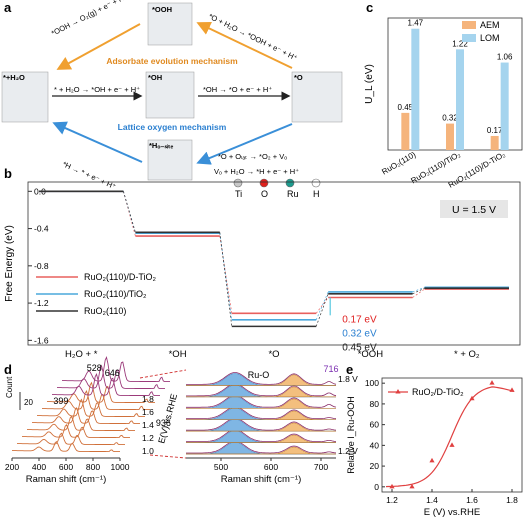 The image size is (530, 523). I want to click on peak-label-646: 646, so click(112, 373).